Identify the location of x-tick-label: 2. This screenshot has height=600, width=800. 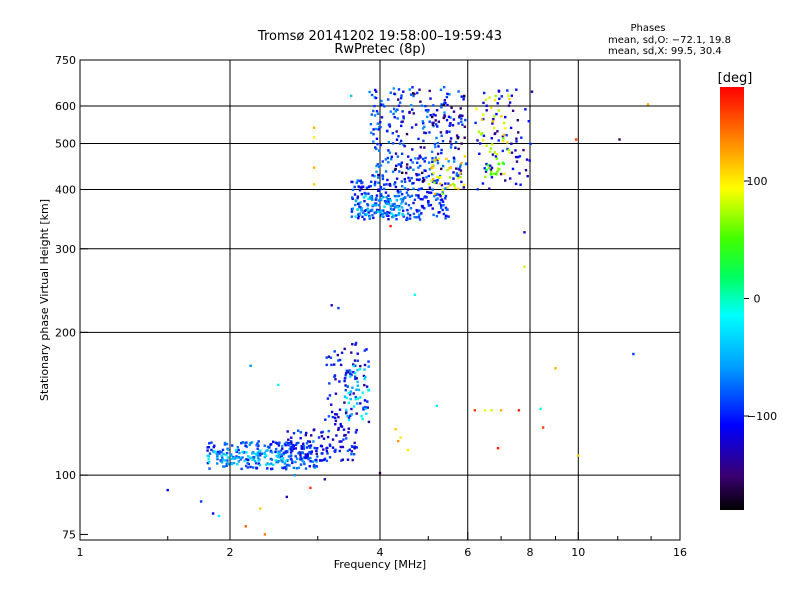
(230, 552).